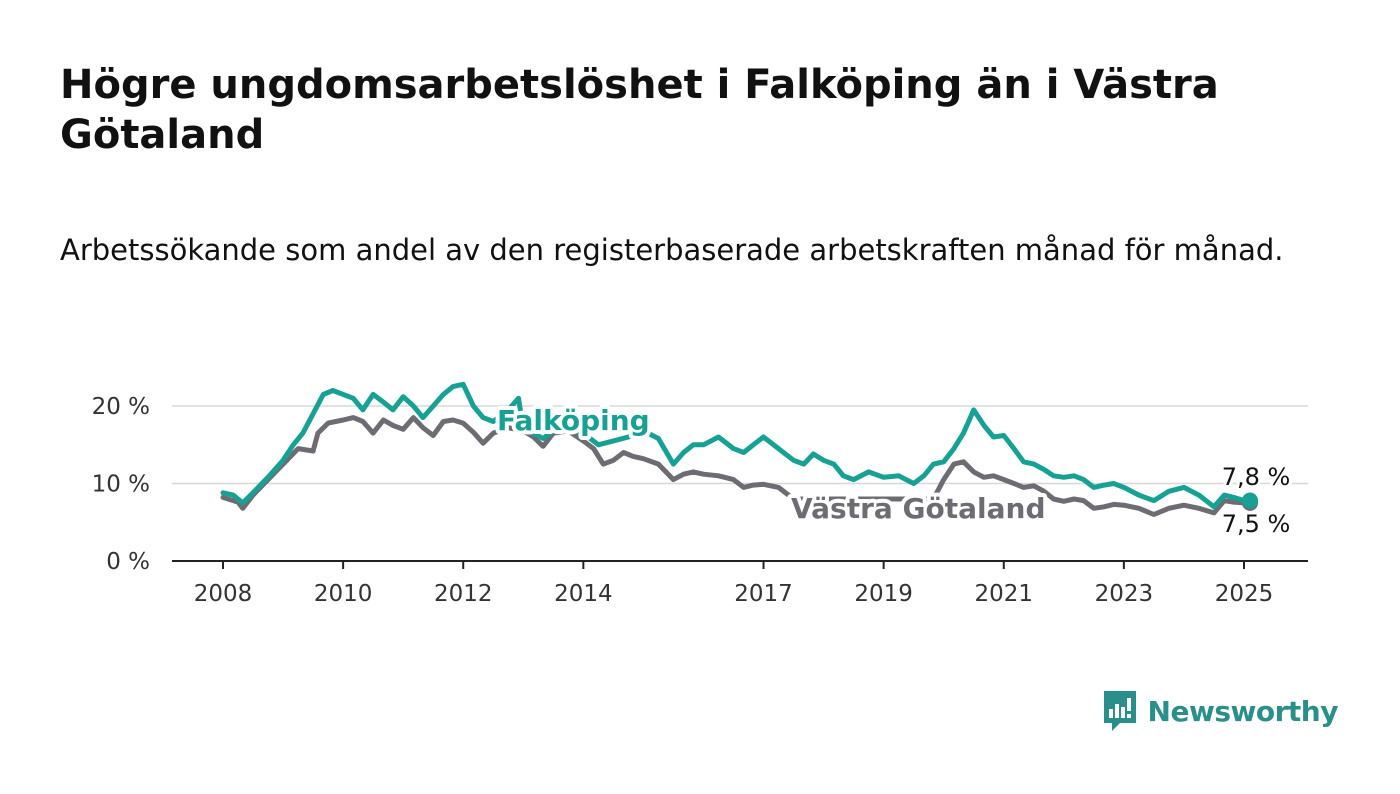 This screenshot has height=794, width=1400. I want to click on x-axis-ticks: 2008 2010 2012 2014 2017 2019 2021 2023 2025, so click(734, 584).